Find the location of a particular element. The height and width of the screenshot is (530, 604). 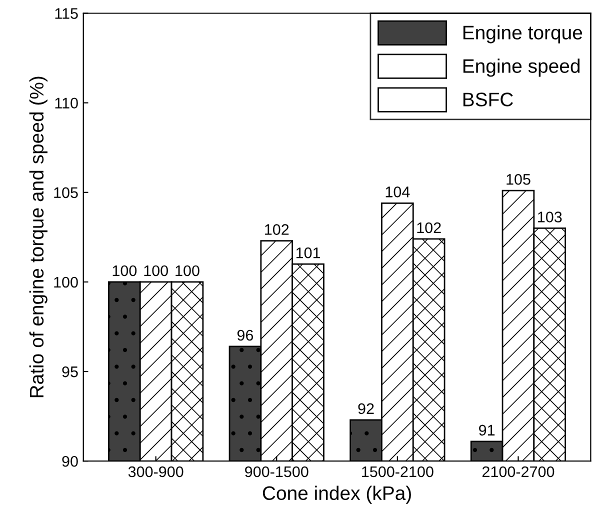

y-tick-label: 95 is located at coordinates (70, 372).